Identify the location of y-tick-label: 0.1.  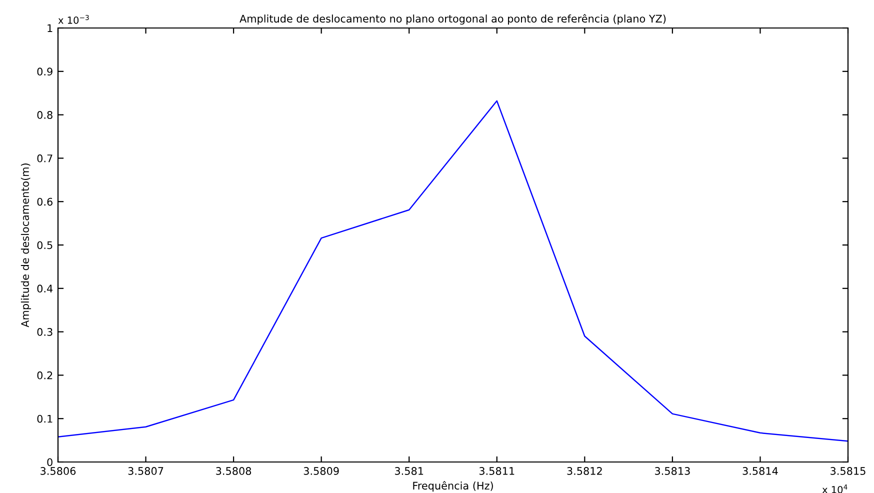
(44, 418).